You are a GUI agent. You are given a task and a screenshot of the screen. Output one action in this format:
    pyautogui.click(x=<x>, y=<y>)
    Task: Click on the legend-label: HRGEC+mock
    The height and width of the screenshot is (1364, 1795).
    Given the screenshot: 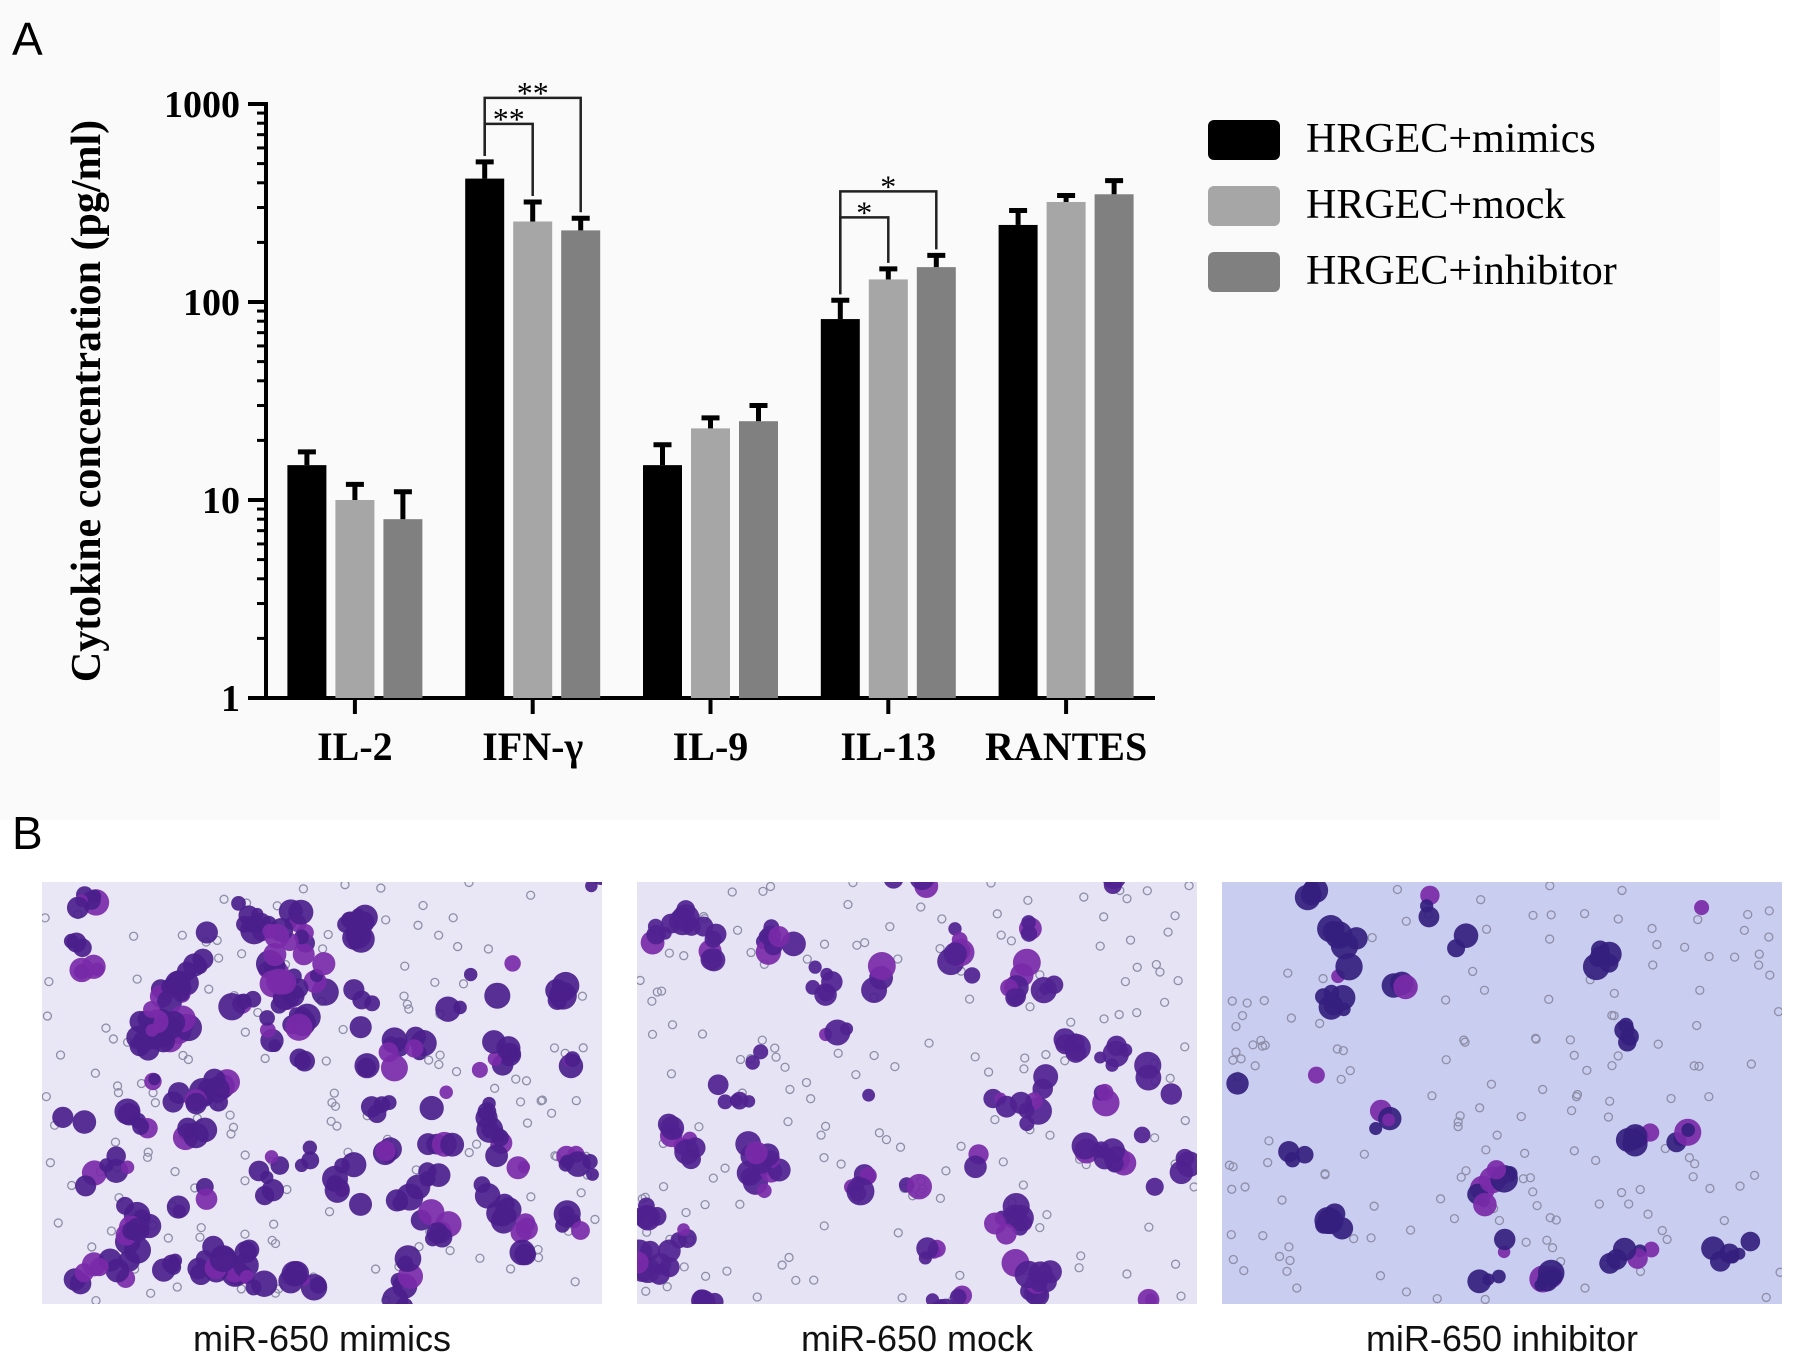 What is the action you would take?
    pyautogui.click(x=1435, y=205)
    